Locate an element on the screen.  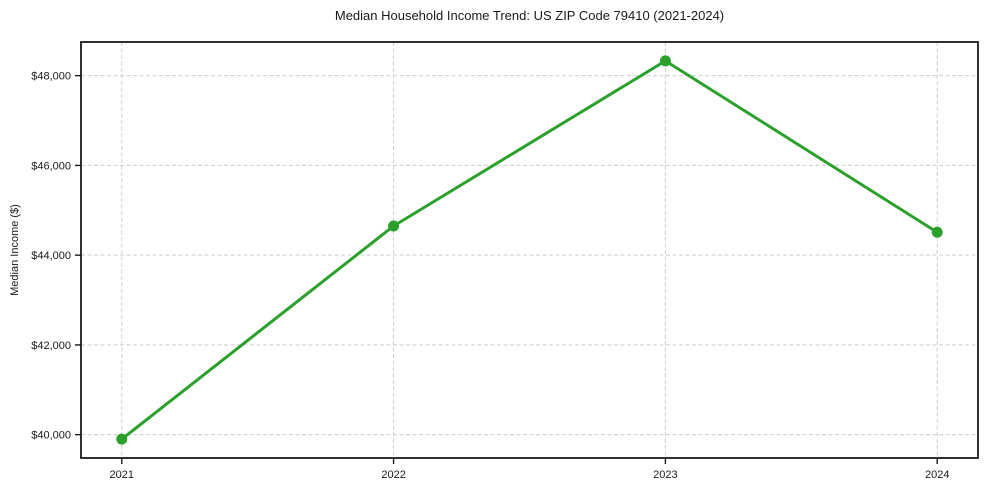
y-tick-label: $48,000 is located at coordinates (51, 77).